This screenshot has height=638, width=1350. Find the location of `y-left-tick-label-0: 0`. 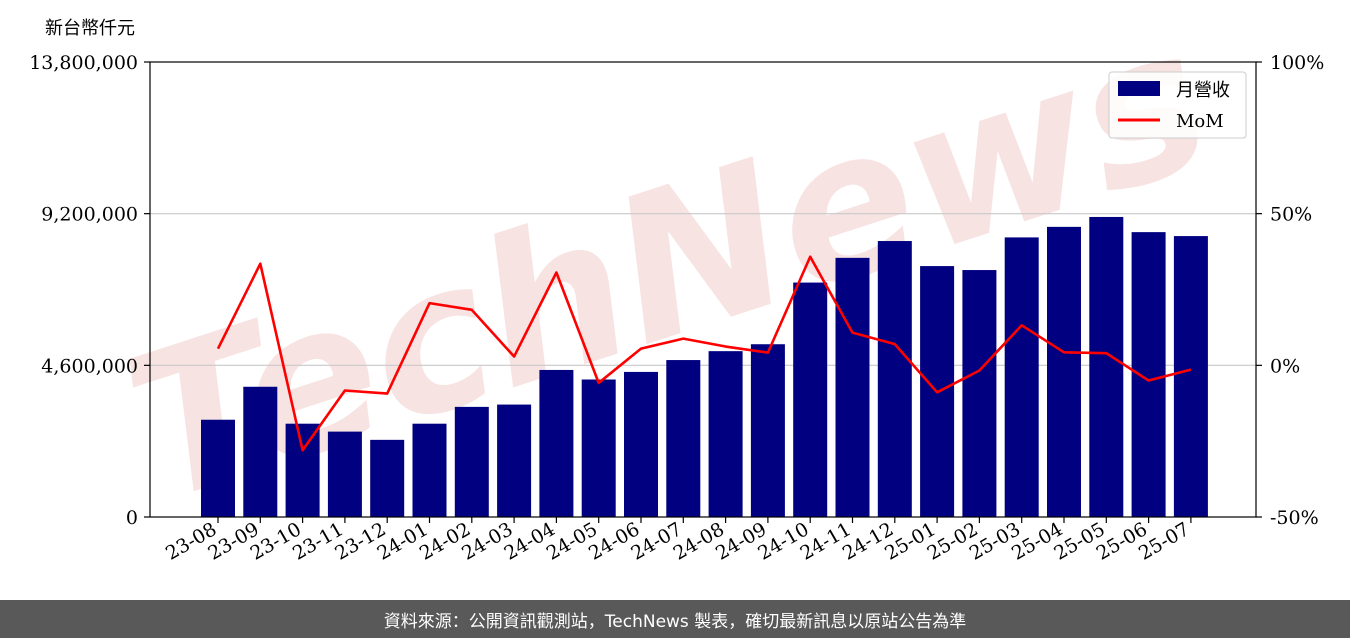

y-left-tick-label-0: 0 is located at coordinates (132, 518).